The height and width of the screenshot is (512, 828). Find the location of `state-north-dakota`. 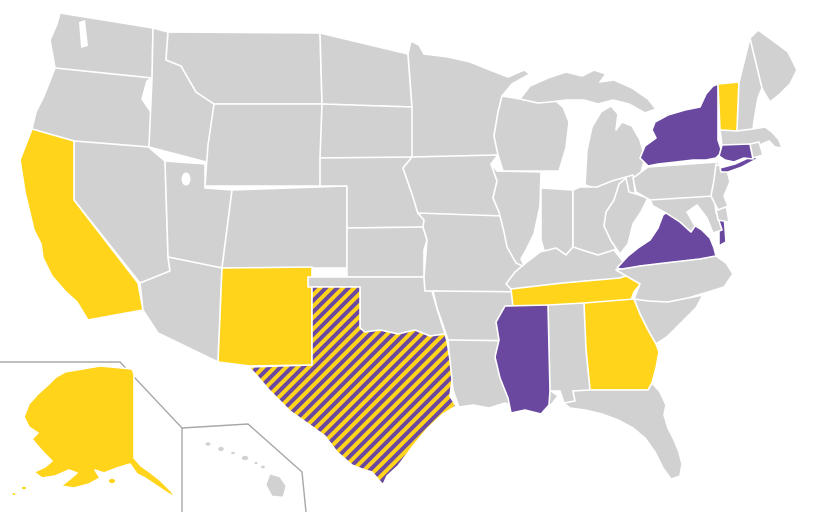

state-north-dakota is located at coordinates (366, 70).